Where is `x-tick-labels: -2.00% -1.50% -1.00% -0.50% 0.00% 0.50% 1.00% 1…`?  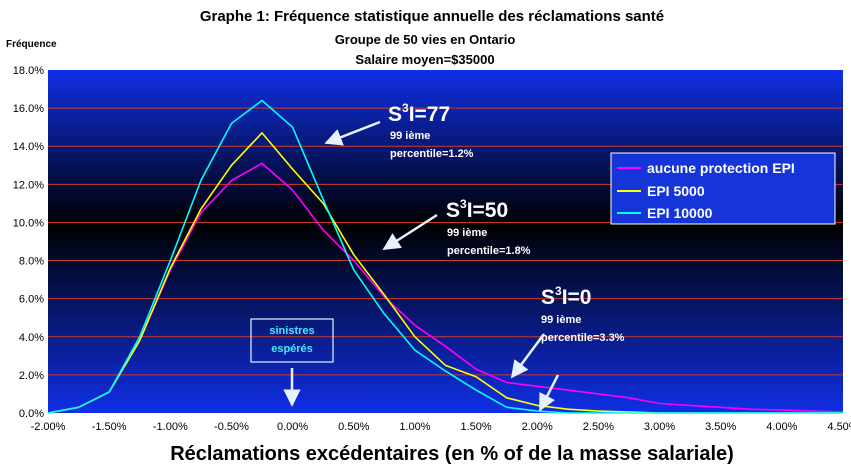
x-tick-labels: -2.00% -1.50% -1.00% -0.50% 0.00% 0.50% 1.00% 1… is located at coordinates (441, 427).